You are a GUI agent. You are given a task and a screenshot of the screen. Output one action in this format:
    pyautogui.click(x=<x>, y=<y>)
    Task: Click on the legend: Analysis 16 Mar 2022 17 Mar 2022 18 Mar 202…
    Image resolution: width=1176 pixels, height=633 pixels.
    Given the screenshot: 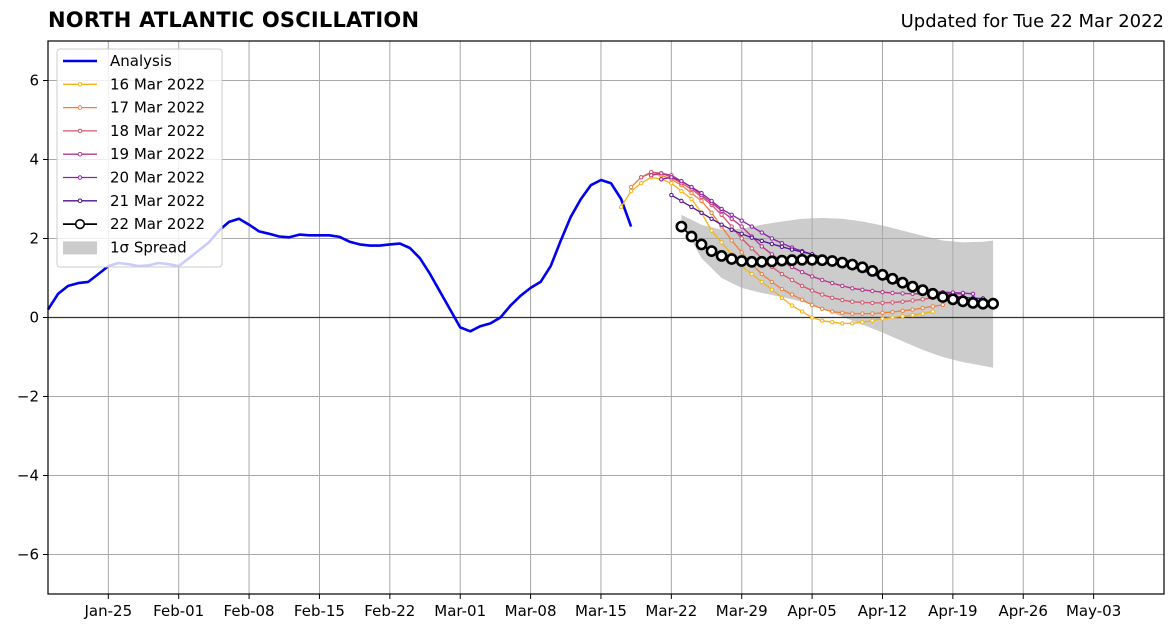 What is the action you would take?
    pyautogui.click(x=139, y=158)
    